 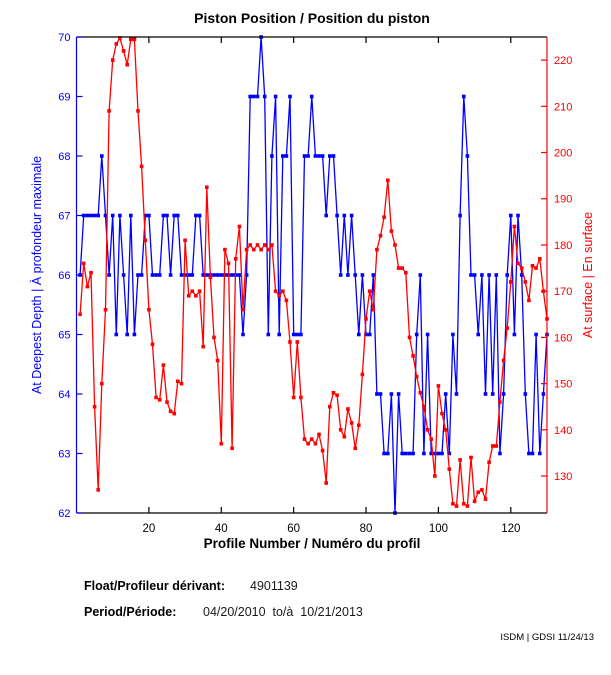 I want to click on y-tick-label-right: 140, so click(x=563, y=431).